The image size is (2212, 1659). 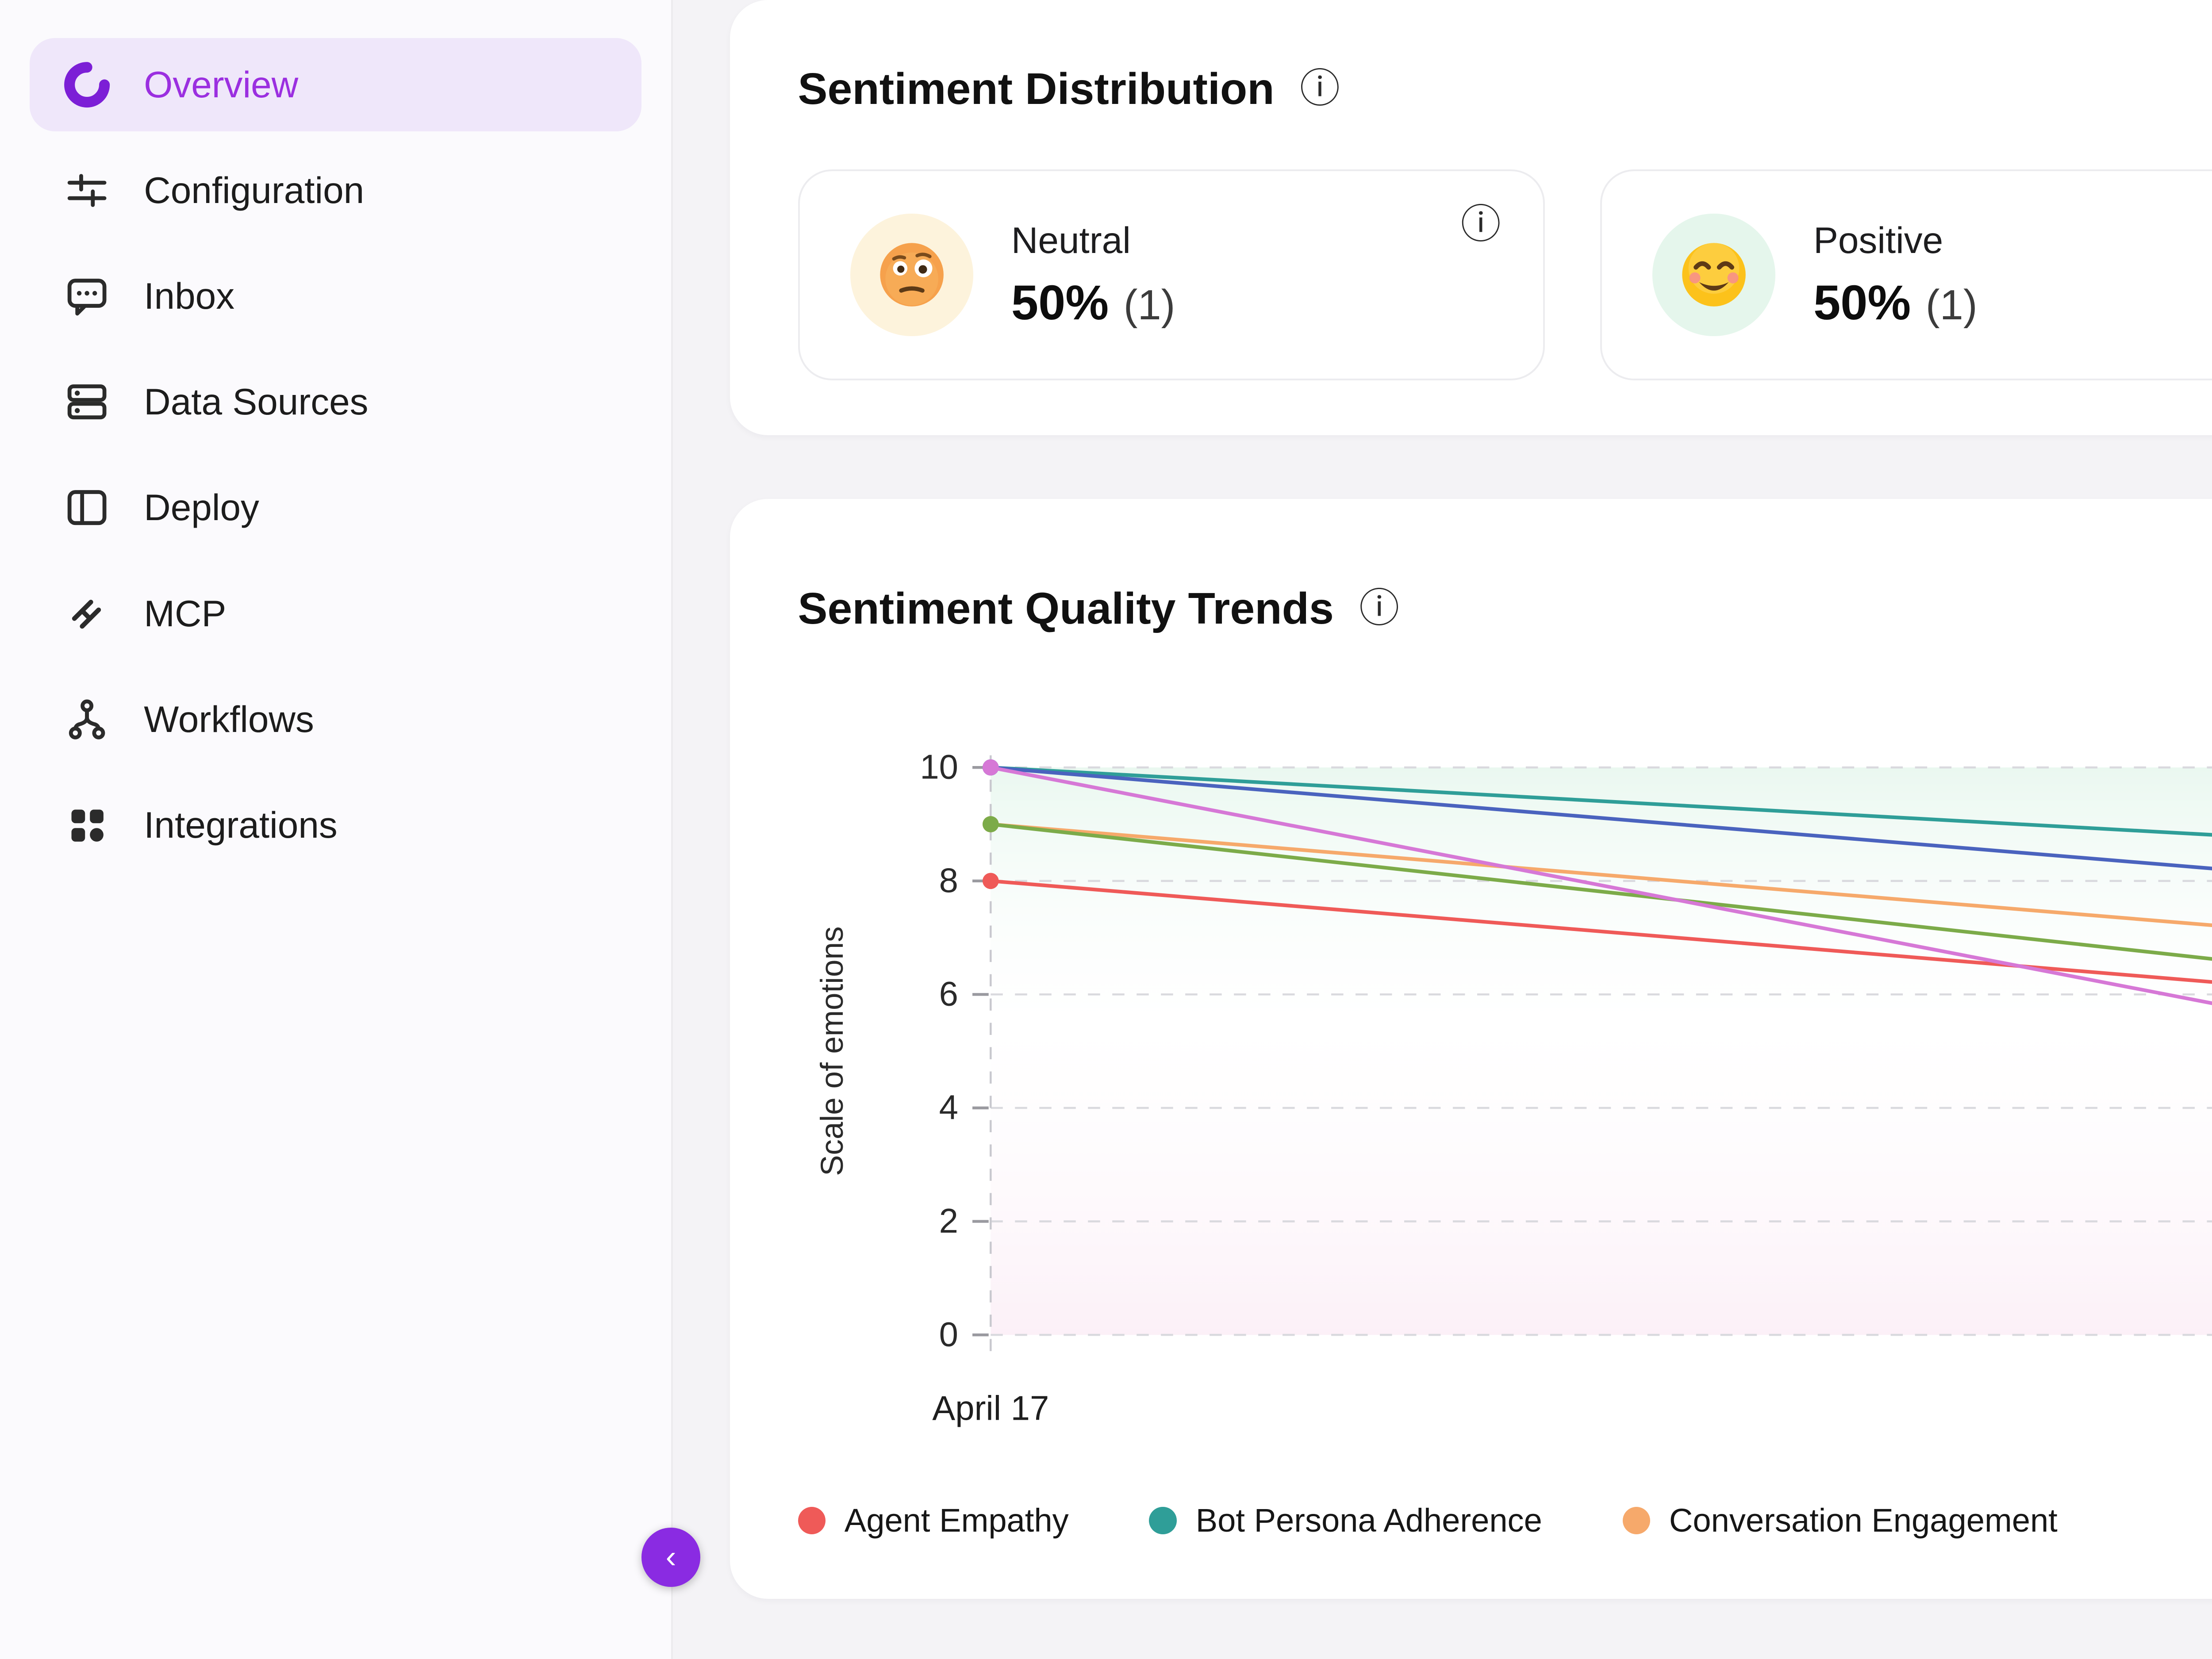 I want to click on legend-item-agent-empathy: Agent Empathy, so click(x=934, y=1520).